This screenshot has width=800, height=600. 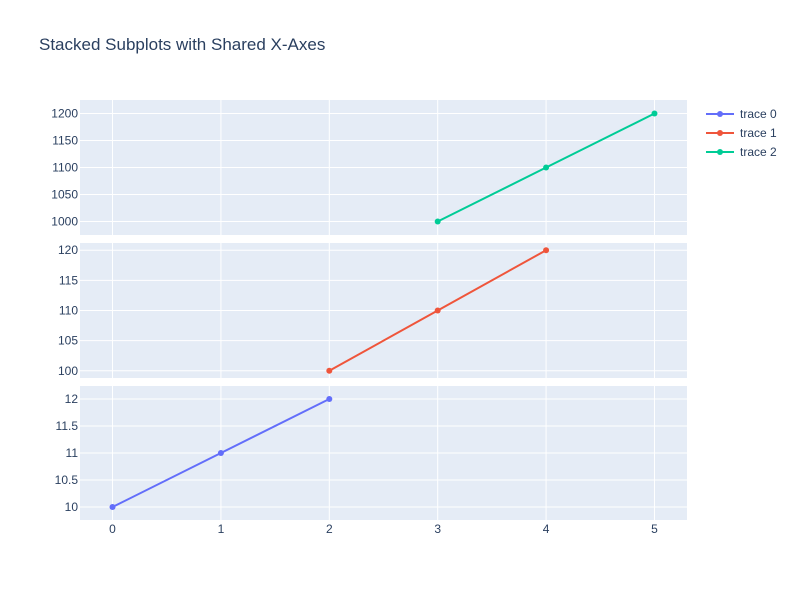 What do you see at coordinates (437, 529) in the screenshot?
I see `x-tick-label: 3` at bounding box center [437, 529].